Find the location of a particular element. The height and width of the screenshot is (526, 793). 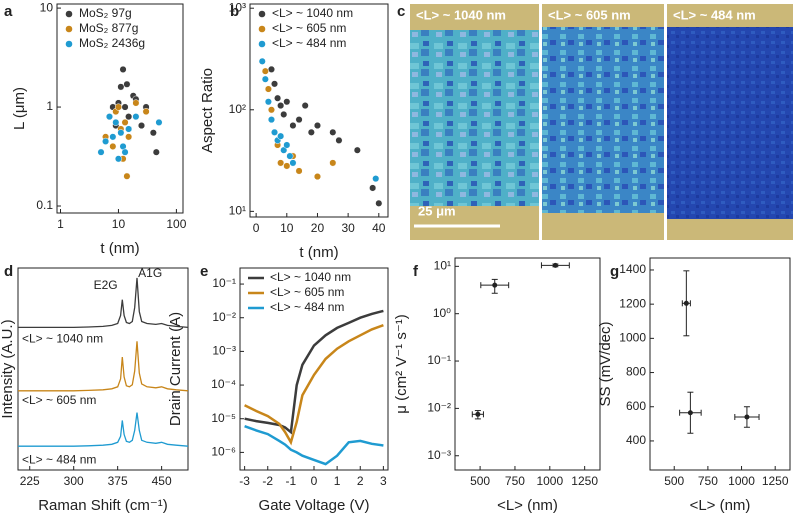

legend-label: MoS₂ 97g is located at coordinates (105, 13).